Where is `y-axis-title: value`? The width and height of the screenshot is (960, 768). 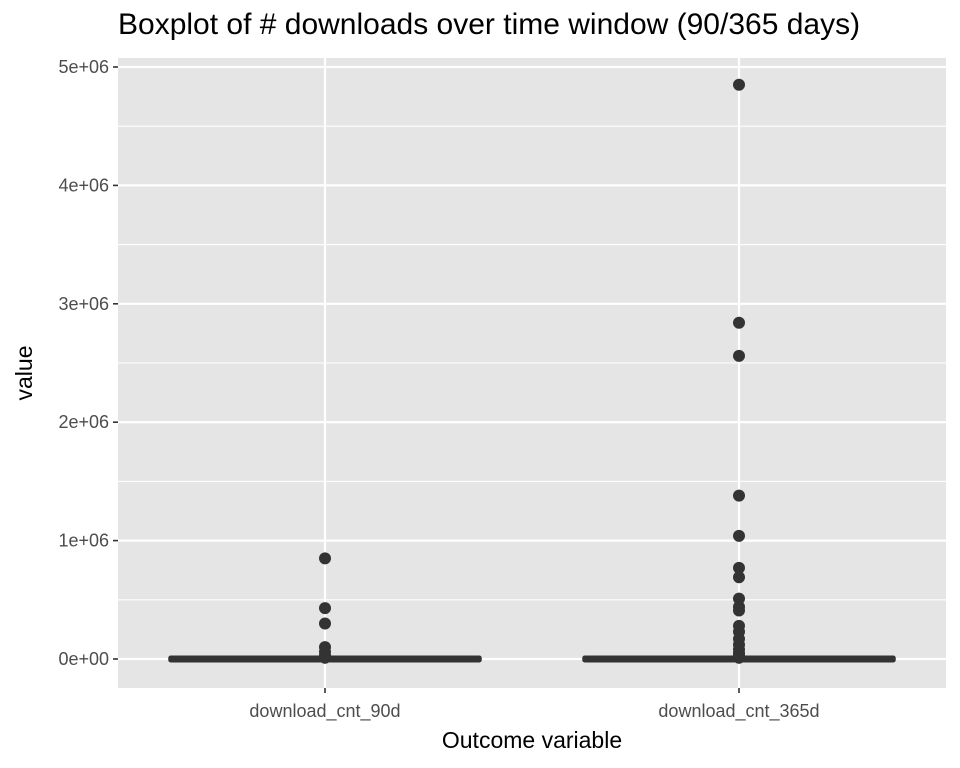
y-axis-title: value is located at coordinates (24, 373).